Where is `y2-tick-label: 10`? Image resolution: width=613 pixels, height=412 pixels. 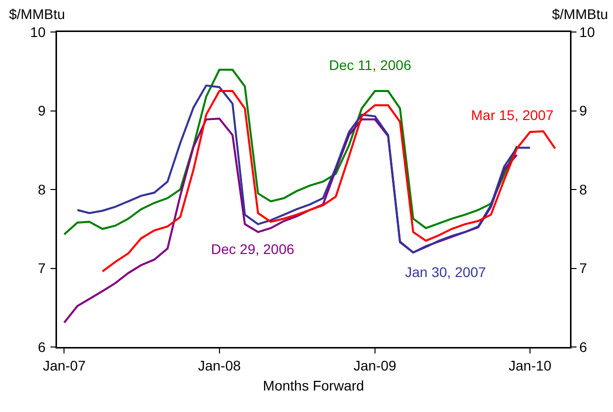
y2-tick-label: 10 is located at coordinates (587, 32).